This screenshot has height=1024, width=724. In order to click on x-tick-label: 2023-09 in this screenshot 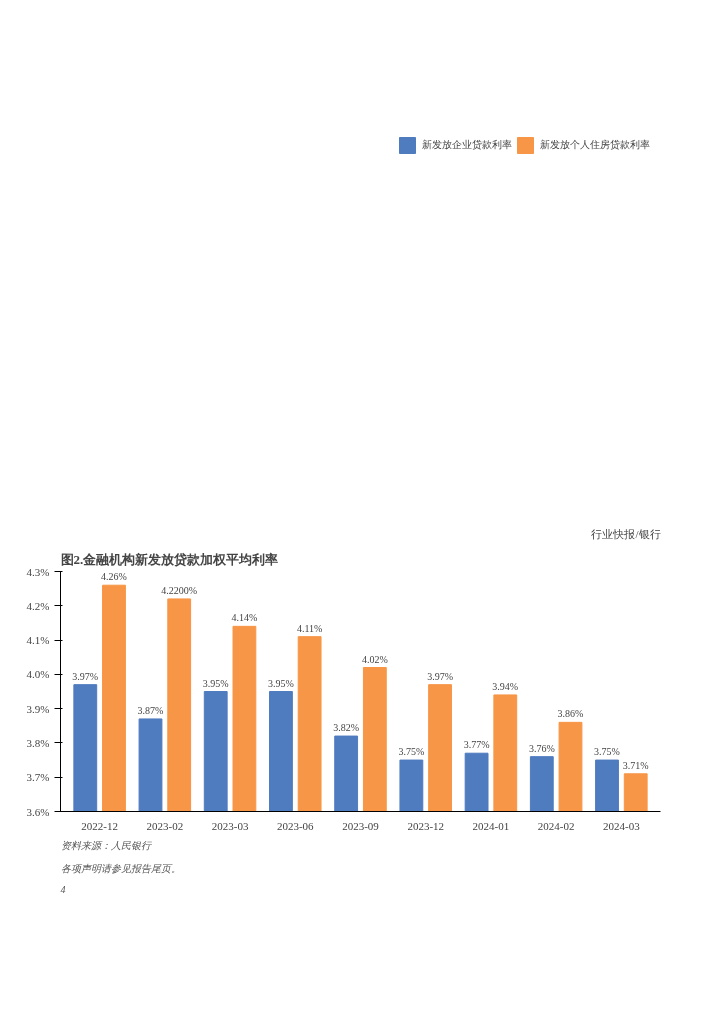, I will do `click(361, 825)`.